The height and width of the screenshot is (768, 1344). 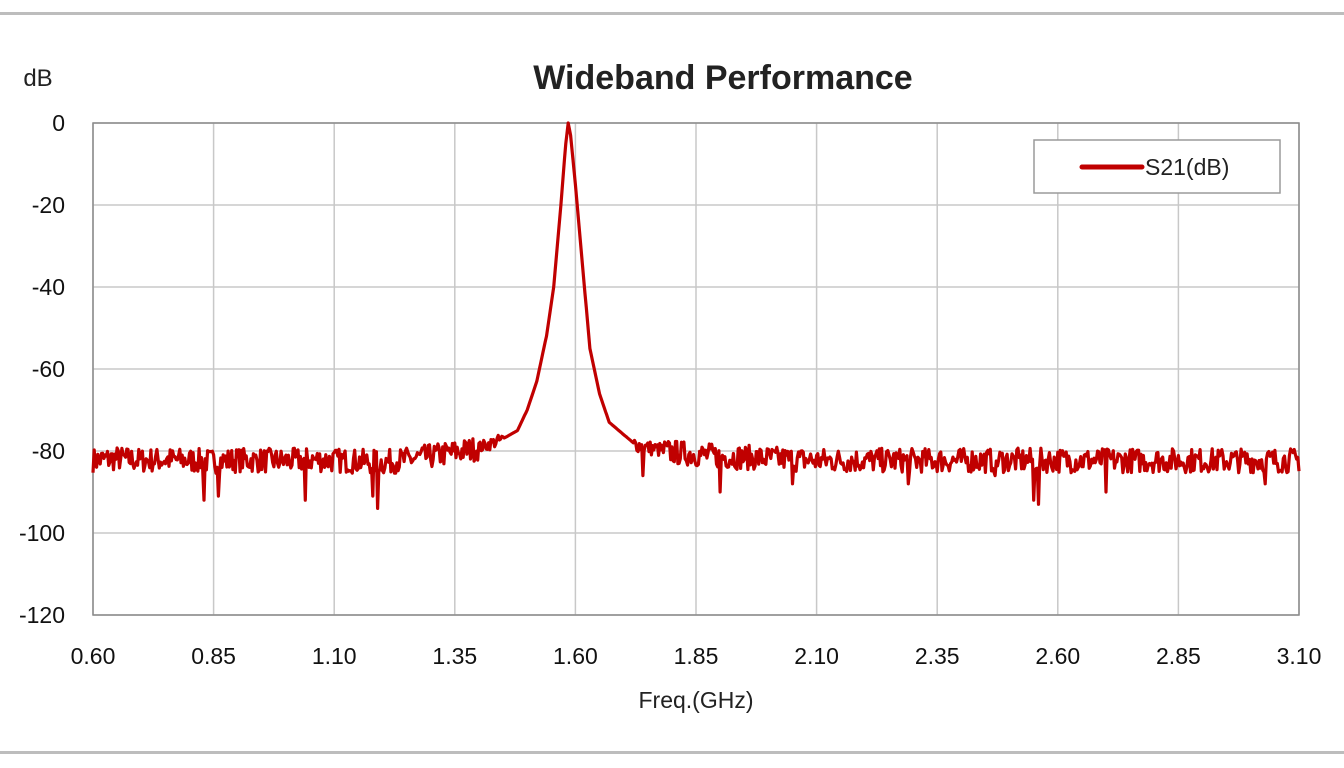 I want to click on x-tick-label-9: 2.85, so click(x=1178, y=656).